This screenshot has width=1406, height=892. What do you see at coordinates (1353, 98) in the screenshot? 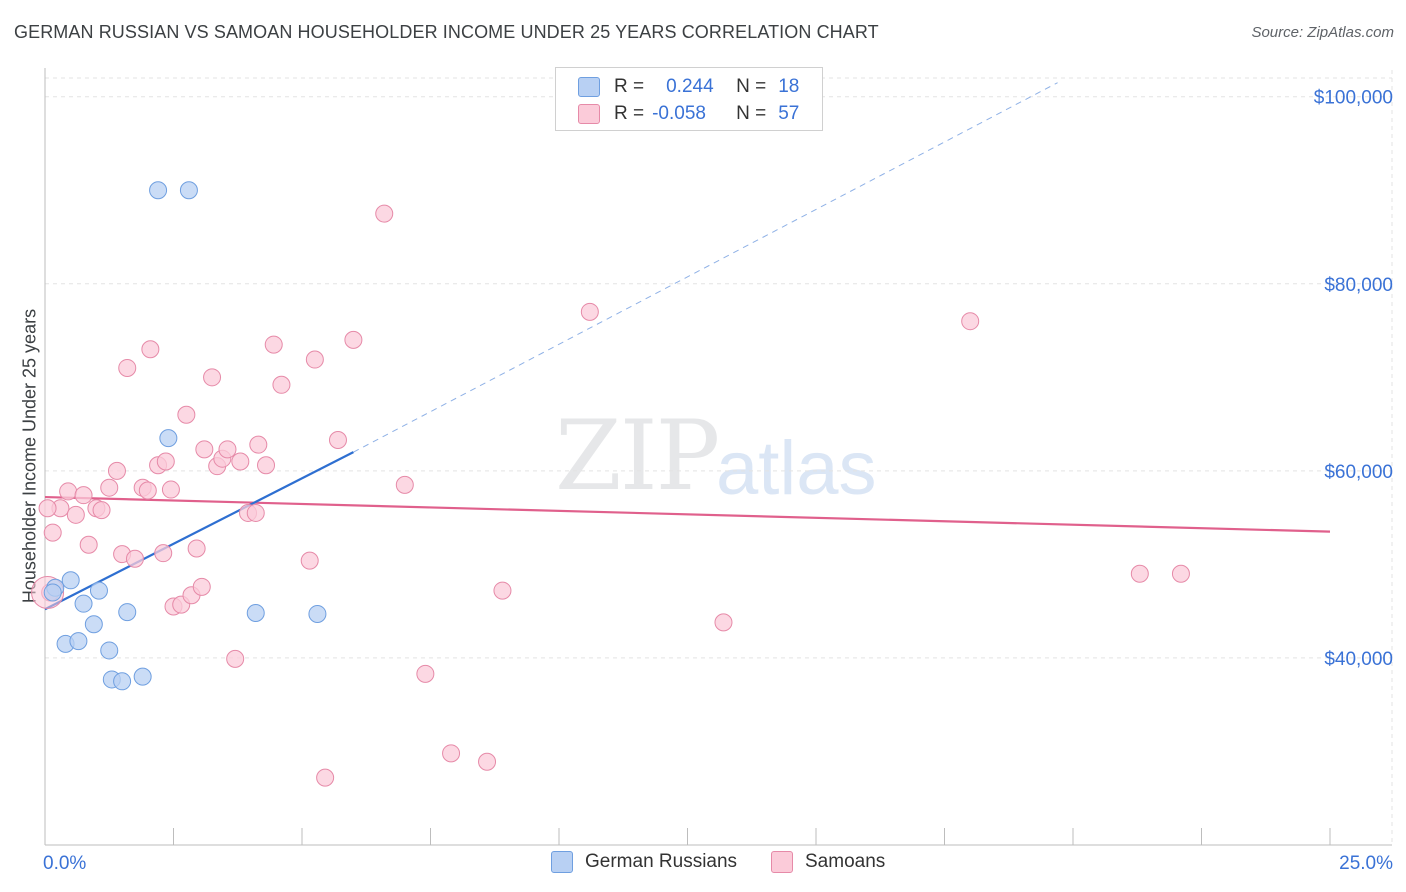
I see `y-tick-label: $100,000` at bounding box center [1353, 98].